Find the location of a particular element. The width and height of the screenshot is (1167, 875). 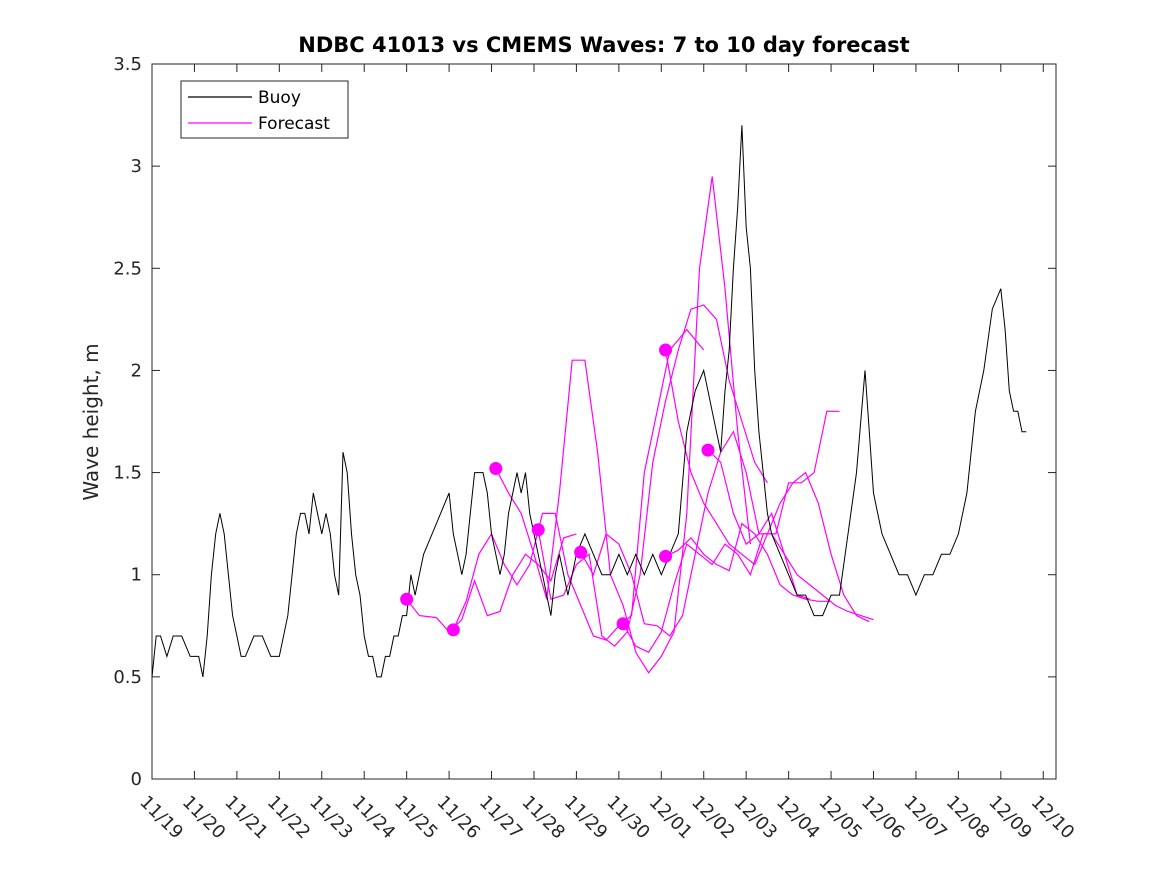

y-tick-label: 1.5 is located at coordinates (127, 473).